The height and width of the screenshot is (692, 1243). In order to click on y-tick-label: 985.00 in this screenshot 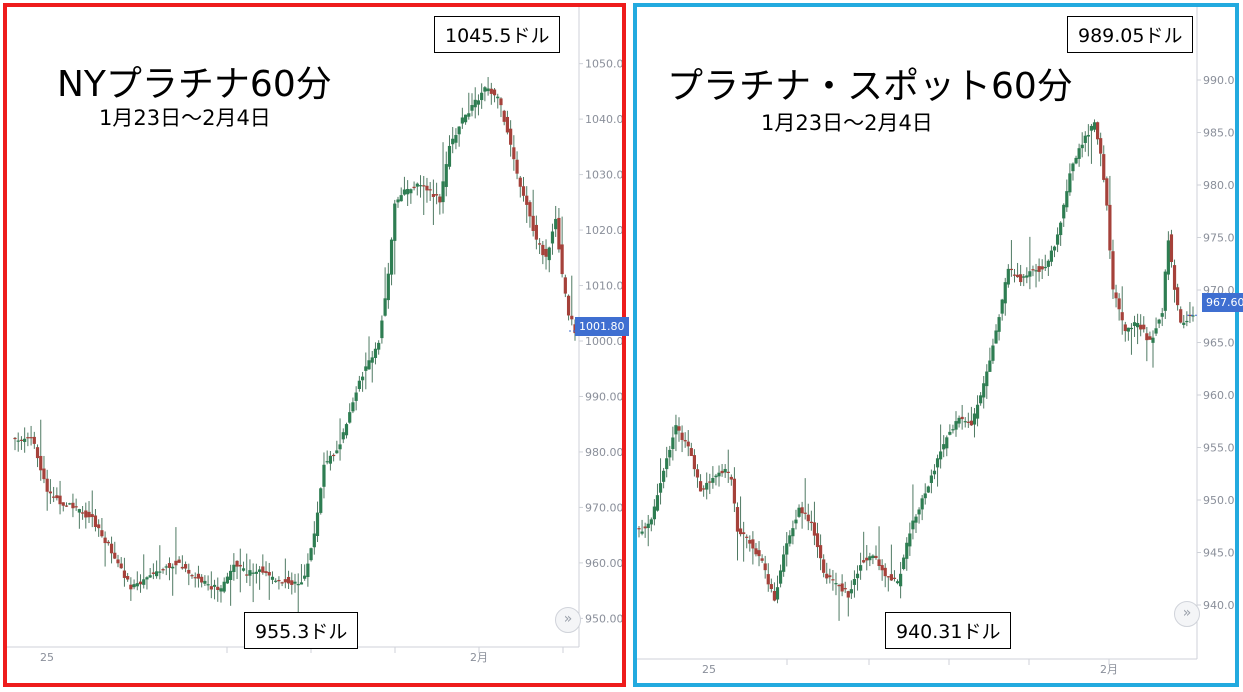, I will do `click(1219, 133)`.